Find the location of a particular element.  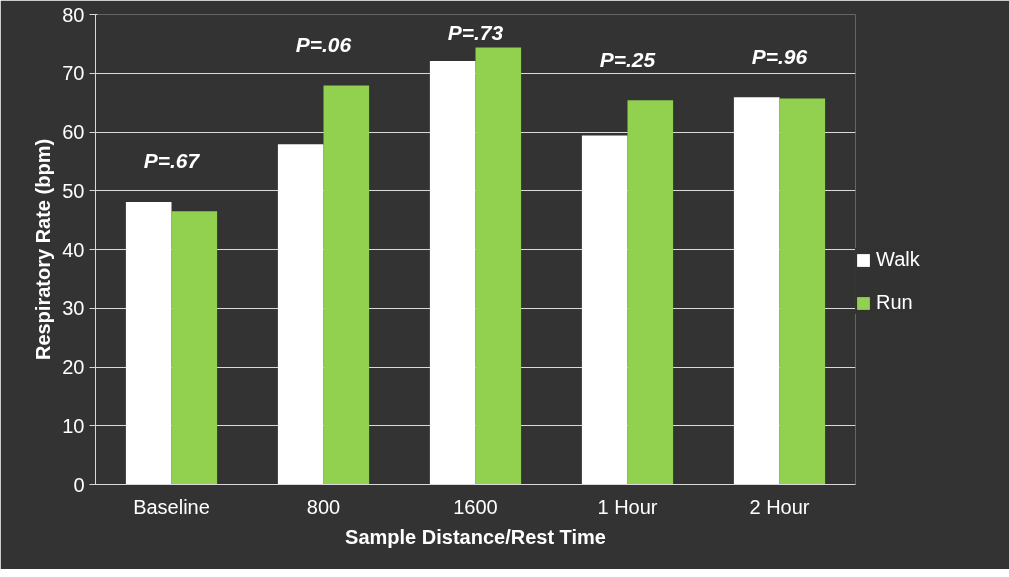

legend-label: Walk is located at coordinates (898, 259).